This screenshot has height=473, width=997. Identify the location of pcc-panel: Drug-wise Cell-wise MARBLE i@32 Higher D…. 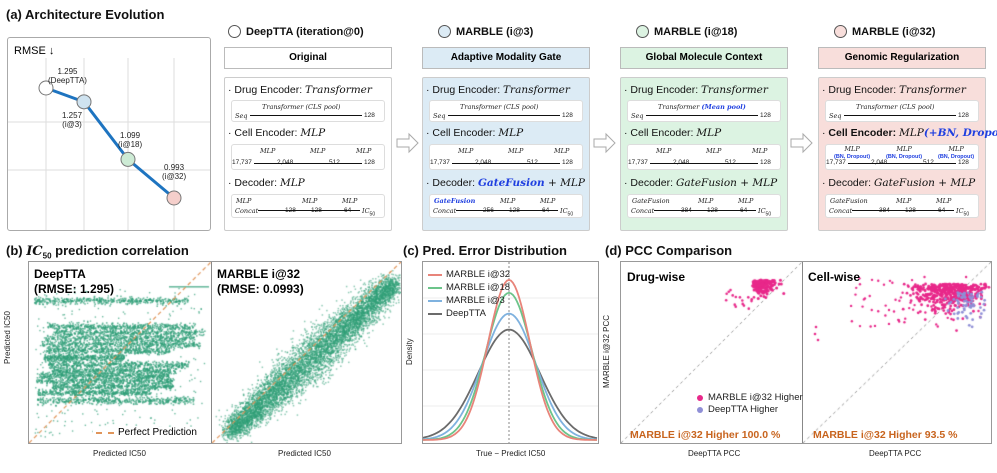
(806, 352).